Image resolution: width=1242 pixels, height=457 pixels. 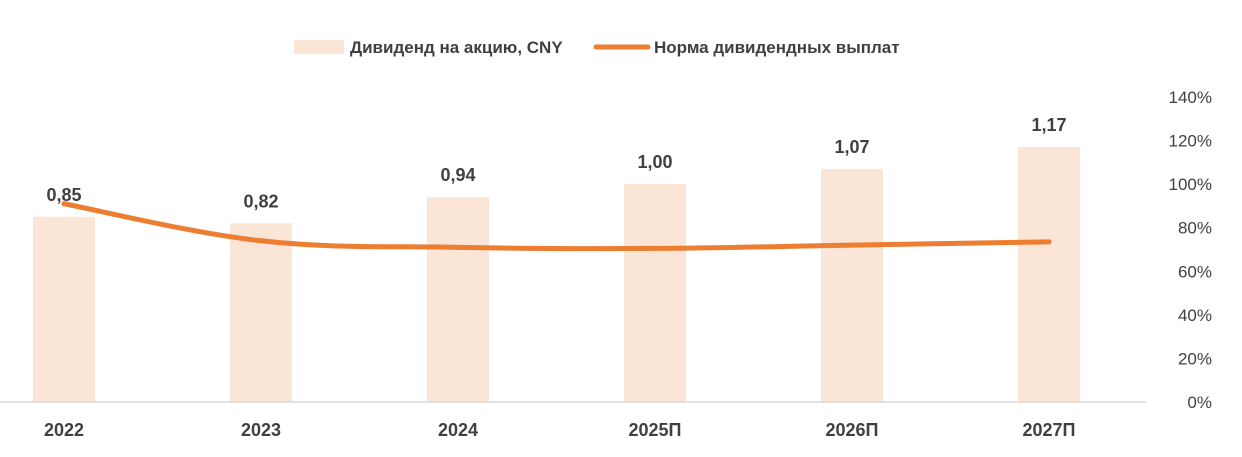 I want to click on x-tick-2027П: 2027П, so click(x=1049, y=430).